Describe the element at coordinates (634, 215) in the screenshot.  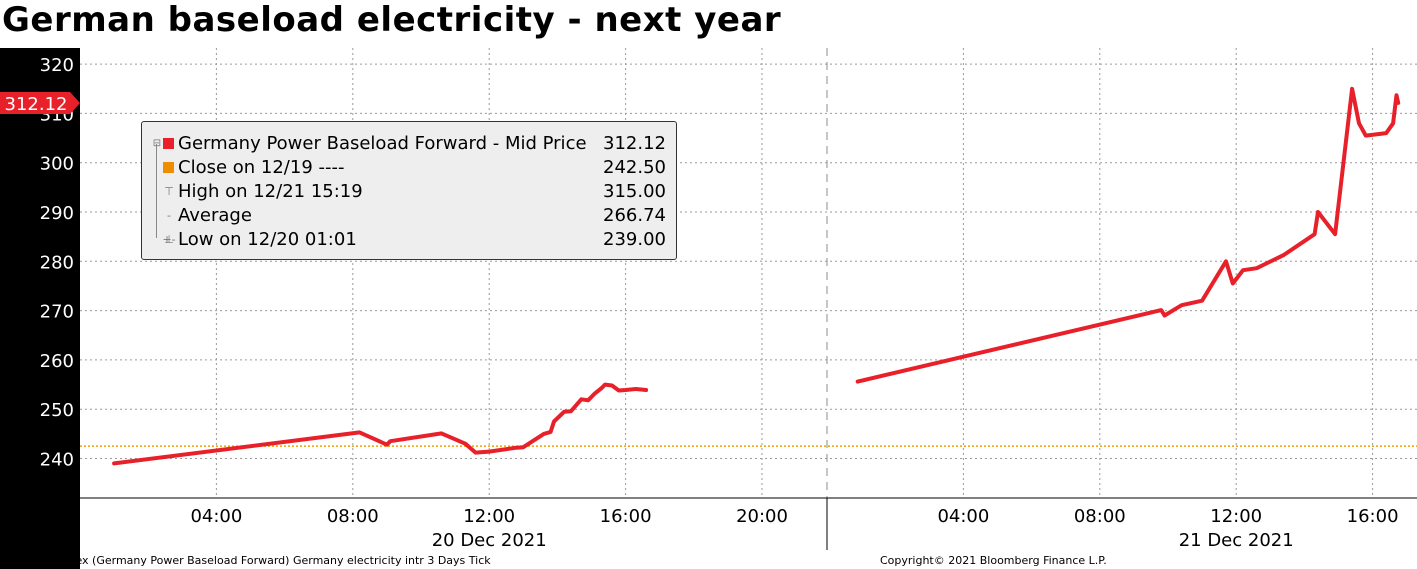
I see `legend-value: 266.74` at that location.